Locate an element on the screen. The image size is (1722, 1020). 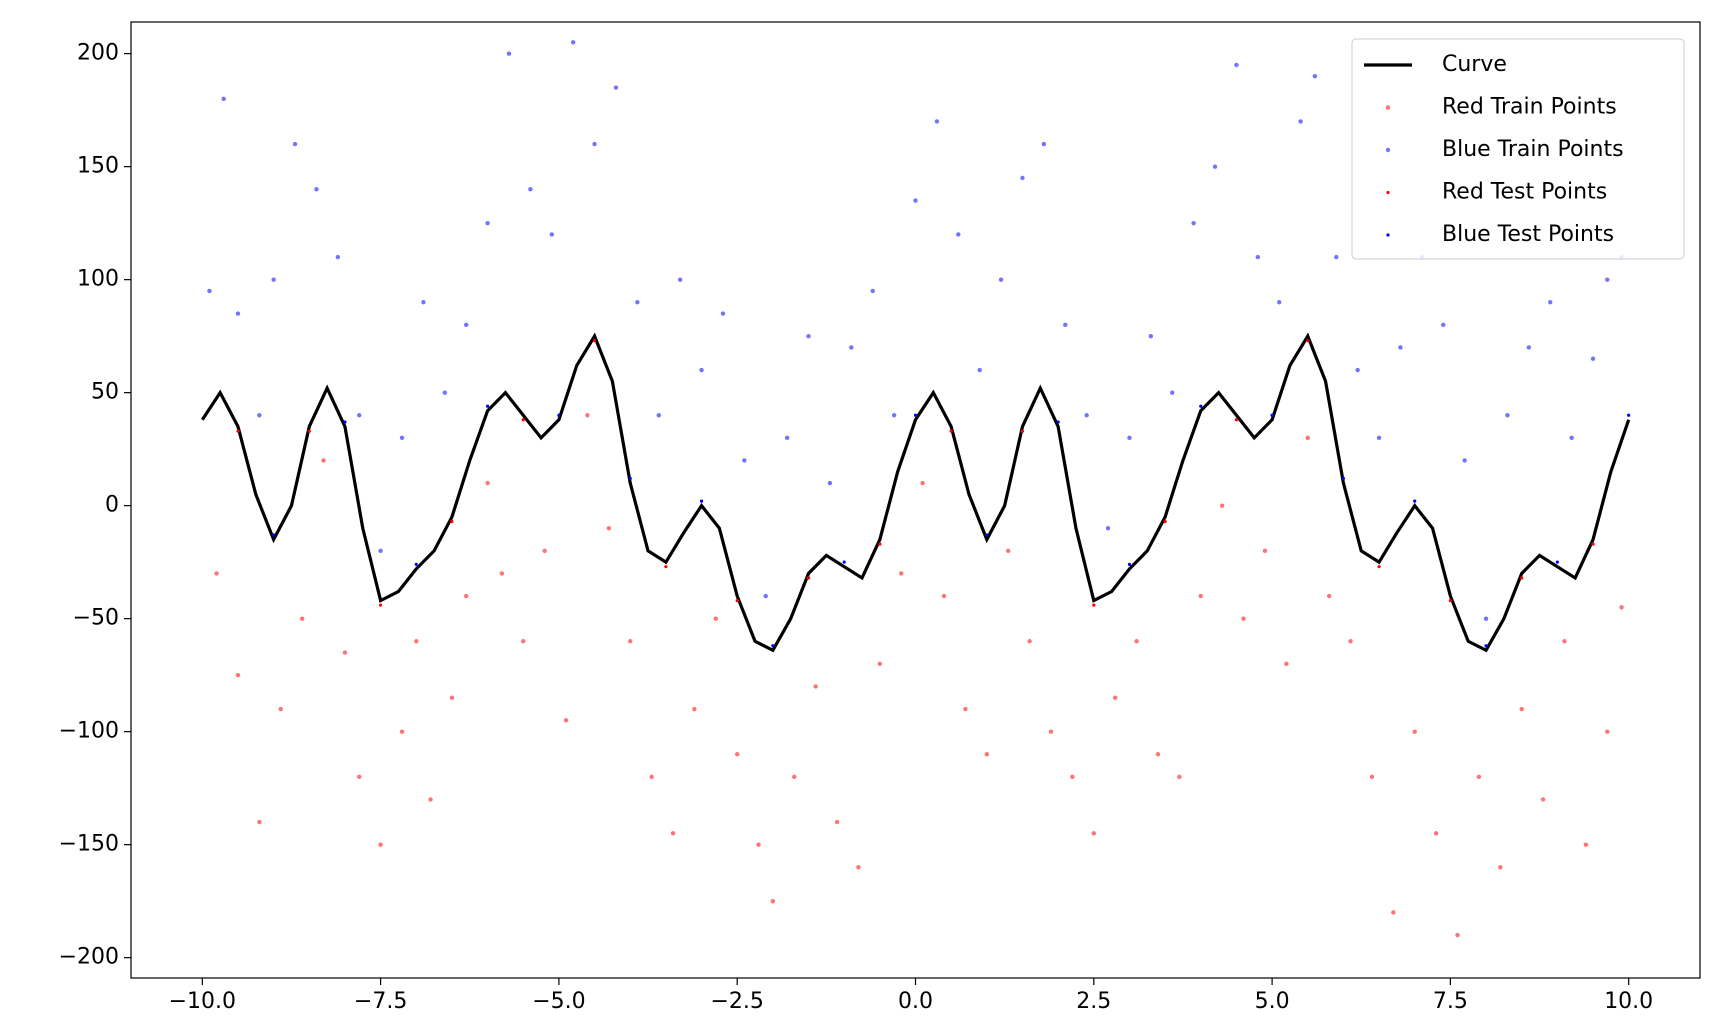
y-tick-label: 100 is located at coordinates (98, 279).